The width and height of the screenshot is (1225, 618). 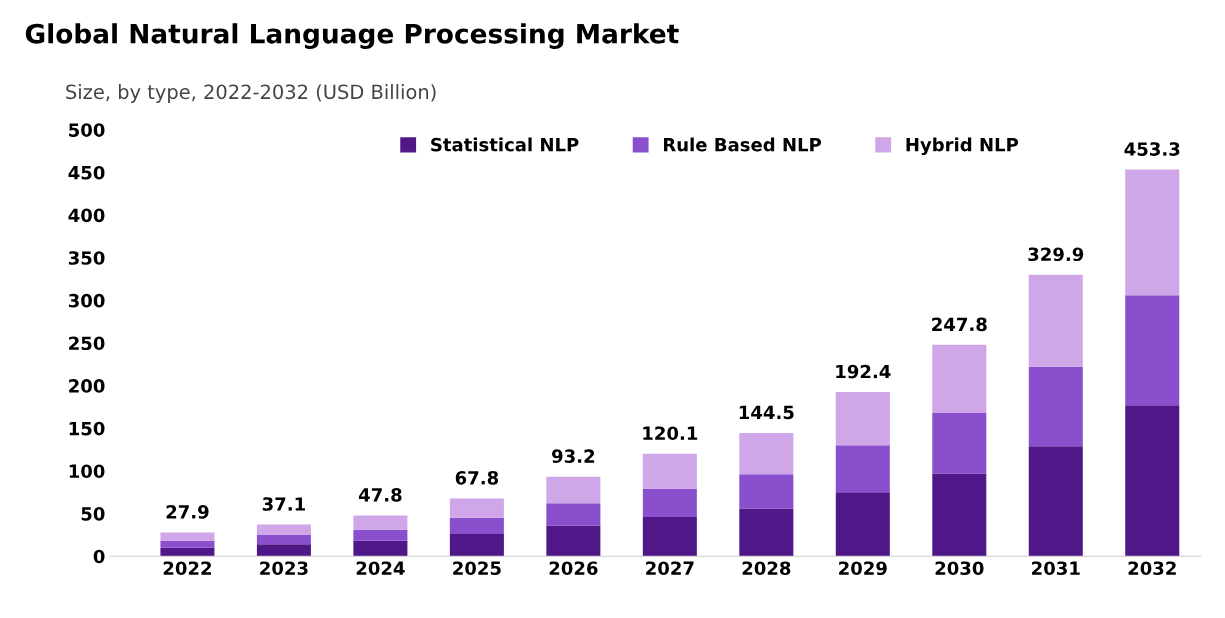 I want to click on y-tick-label: 100, so click(x=87, y=471).